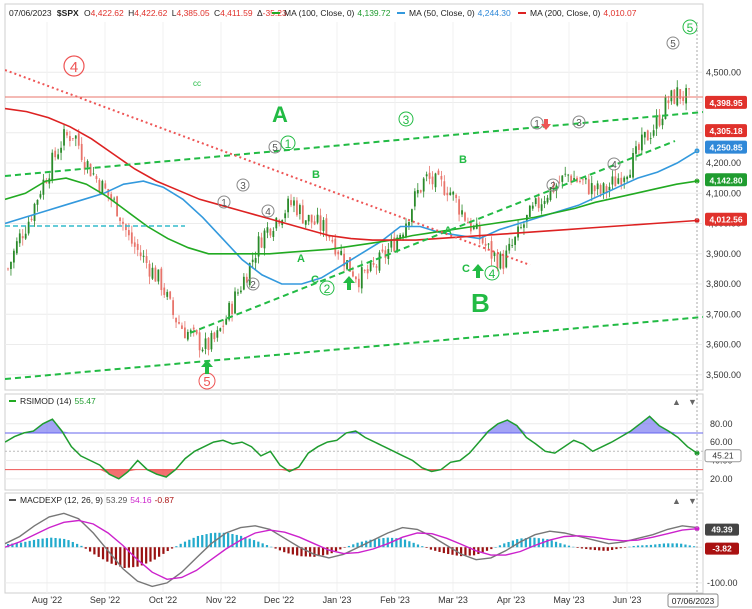 This screenshot has width=752, height=609. Describe the element at coordinates (74, 66) in the screenshot. I see `circle-red-4: 4` at that location.